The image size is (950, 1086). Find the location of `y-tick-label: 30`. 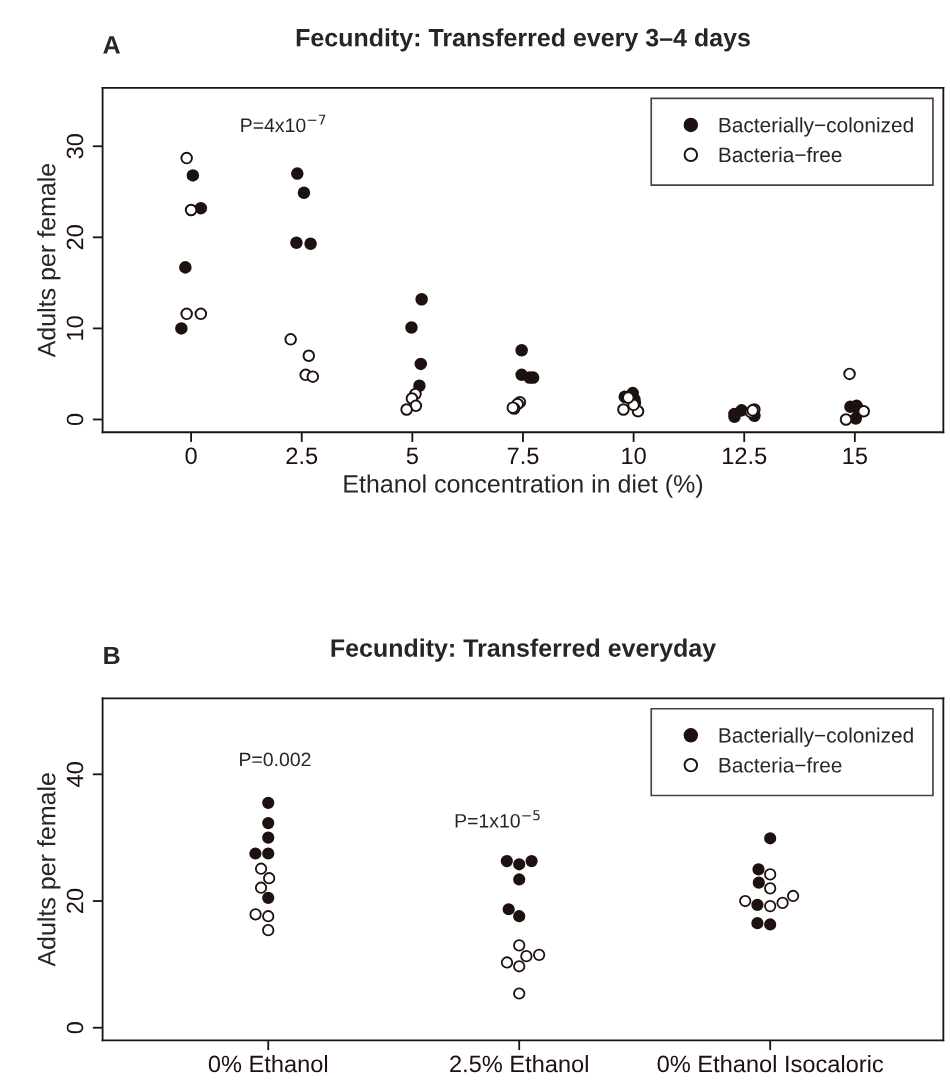

y-tick-label: 30 is located at coordinates (75, 146).